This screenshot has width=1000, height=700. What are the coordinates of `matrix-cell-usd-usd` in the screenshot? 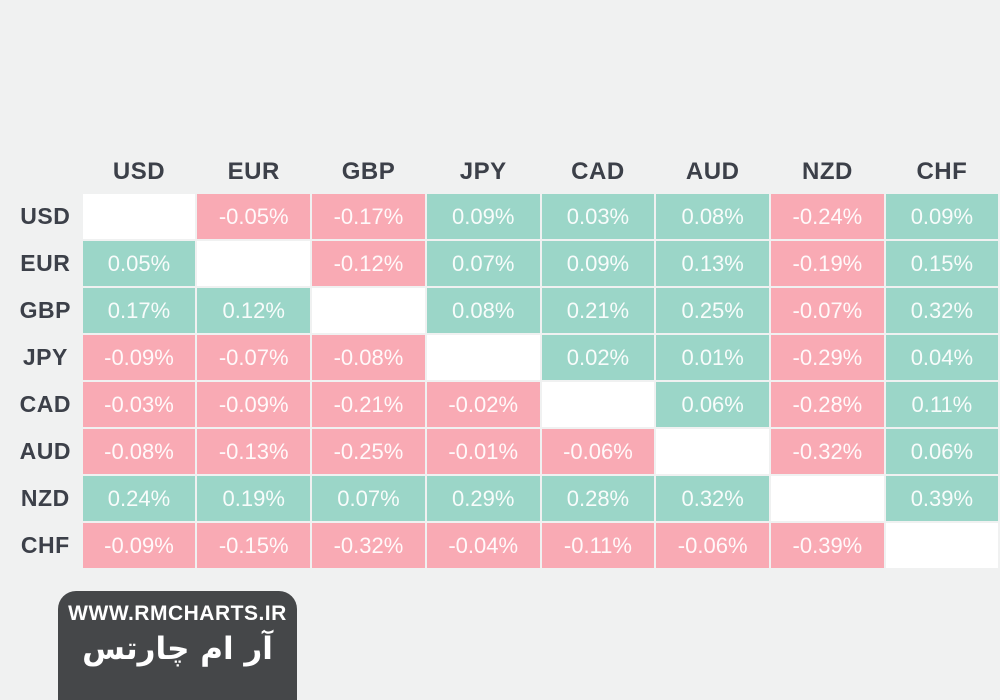 It's located at (139, 216).